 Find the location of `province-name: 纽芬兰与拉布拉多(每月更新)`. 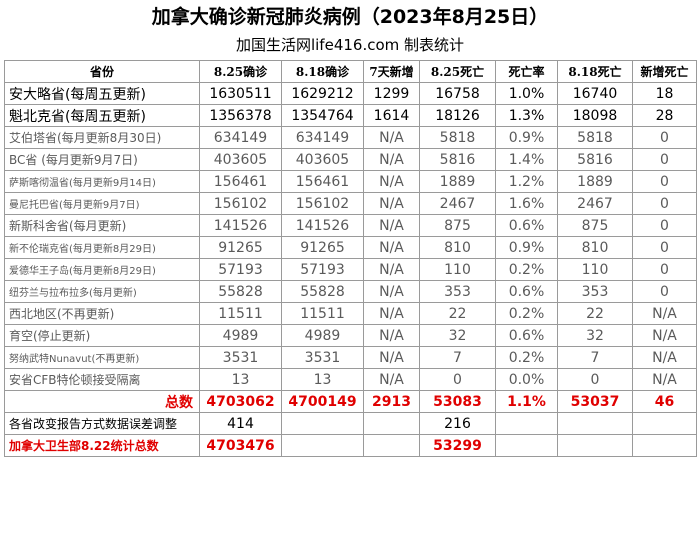

province-name: 纽芬兰与拉布拉多(每月更新) is located at coordinates (102, 291).